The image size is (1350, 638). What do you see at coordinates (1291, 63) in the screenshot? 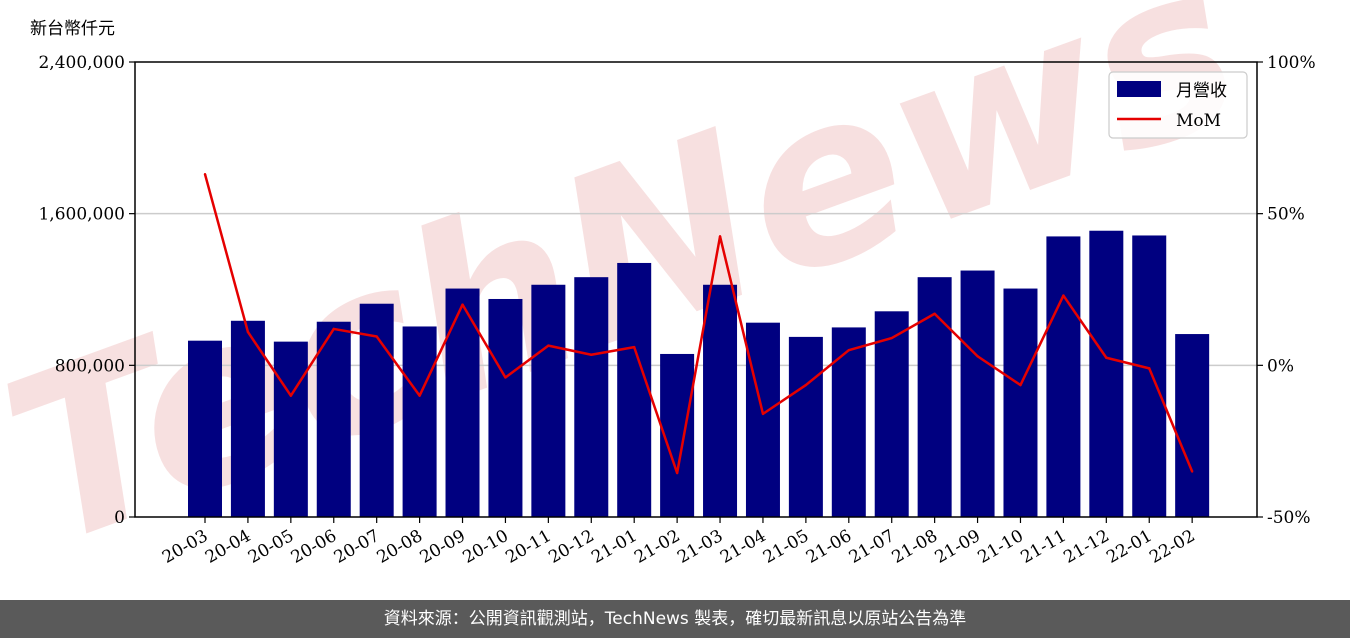
I see `right-tick-label: 100%` at bounding box center [1291, 63].